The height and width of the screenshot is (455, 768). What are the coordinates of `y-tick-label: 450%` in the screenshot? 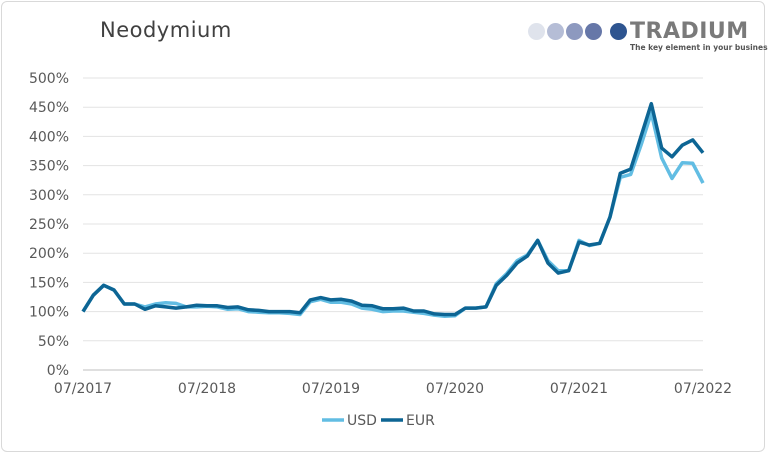 It's located at (49, 108).